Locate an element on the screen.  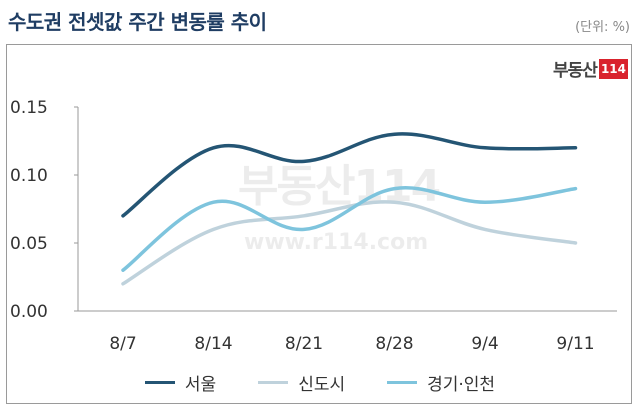
brand-logo: 부동산 114 is located at coordinates (590, 68).